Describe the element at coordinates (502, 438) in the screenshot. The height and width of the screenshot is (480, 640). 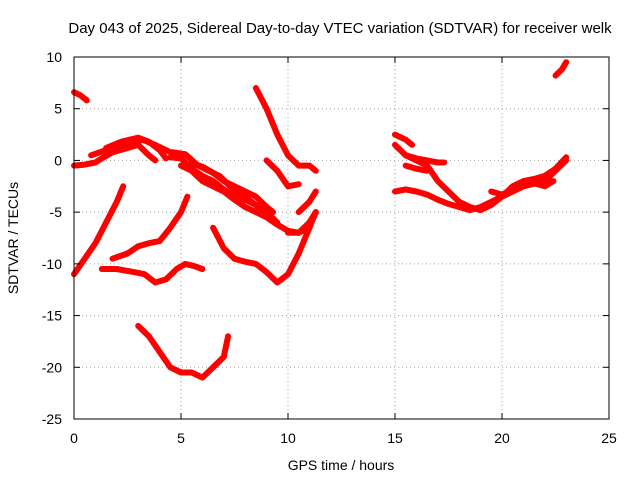
I see `x-tick-label: 20` at that location.